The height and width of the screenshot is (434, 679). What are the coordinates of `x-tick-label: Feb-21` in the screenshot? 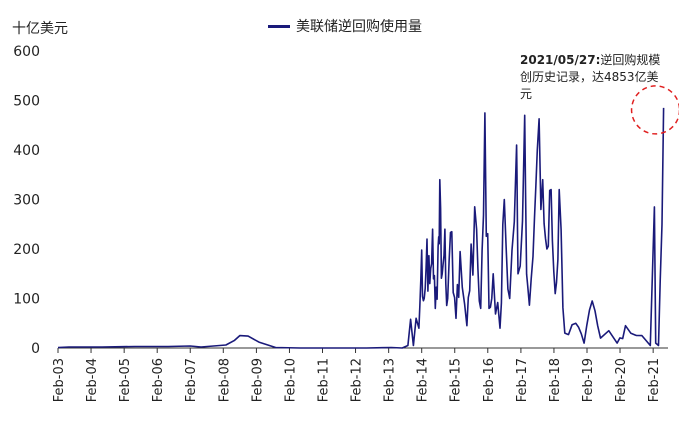 It's located at (654, 380).